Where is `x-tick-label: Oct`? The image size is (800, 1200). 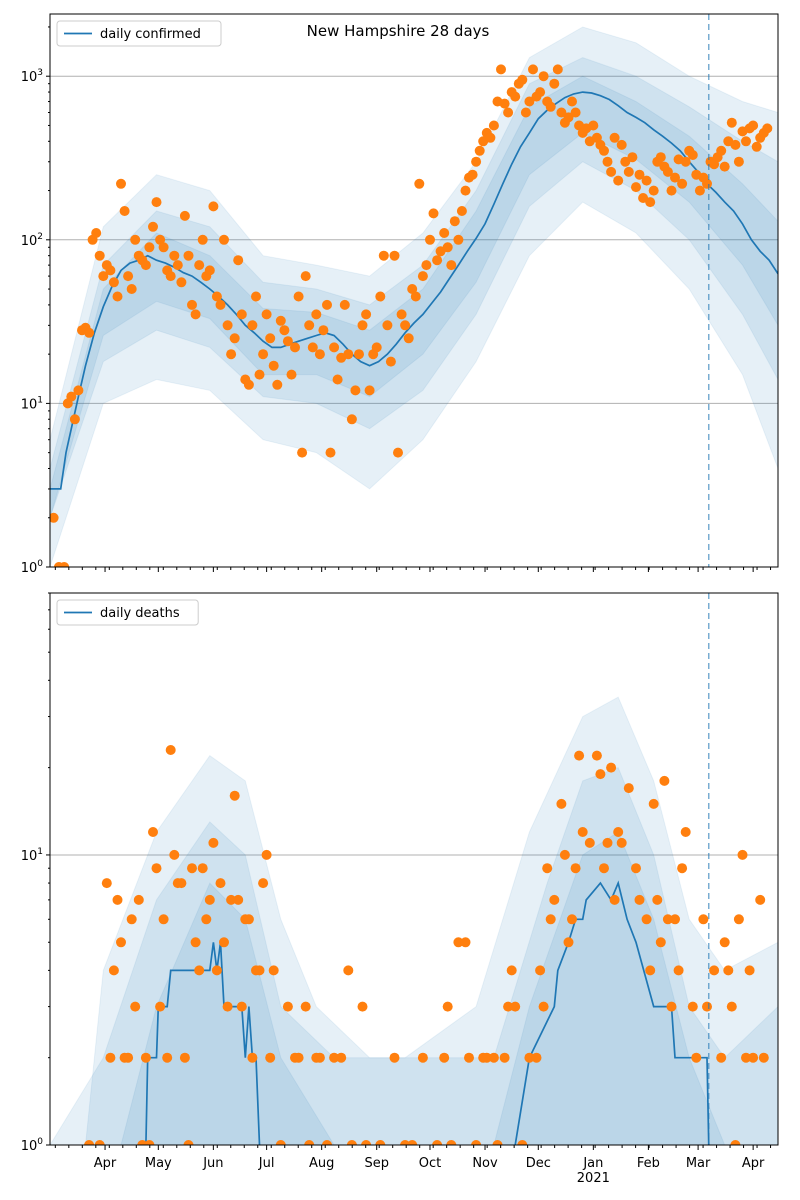
x-tick-label: Oct is located at coordinates (430, 1163).